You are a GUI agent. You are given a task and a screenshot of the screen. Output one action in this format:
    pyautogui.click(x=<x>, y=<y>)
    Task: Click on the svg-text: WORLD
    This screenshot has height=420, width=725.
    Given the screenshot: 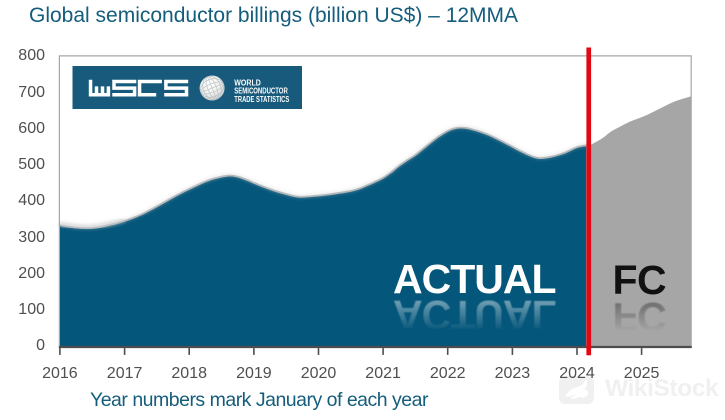 What is the action you would take?
    pyautogui.click(x=247, y=82)
    